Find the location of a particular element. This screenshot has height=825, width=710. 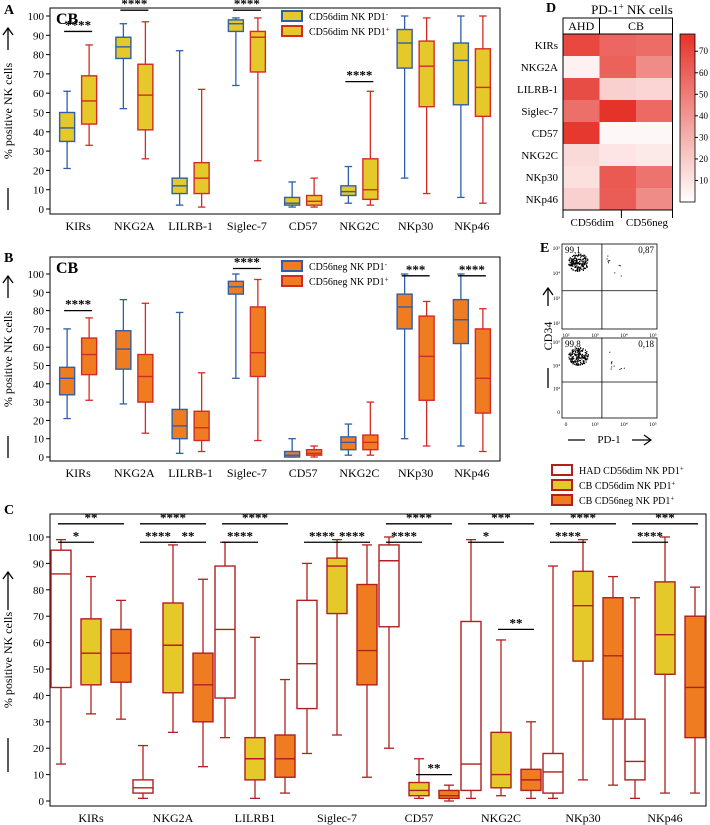

category-label: KIRs is located at coordinates (78, 226).